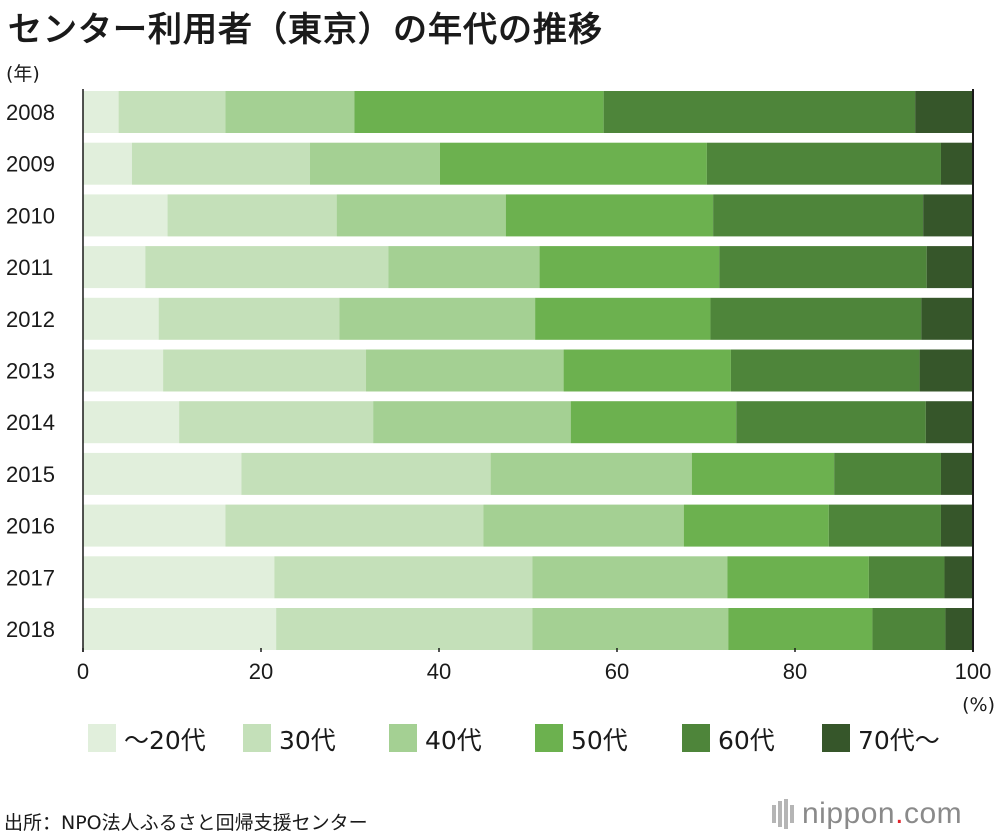 The image size is (1000, 840). What do you see at coordinates (617, 671) in the screenshot?
I see `x-tick-label-60: 60` at bounding box center [617, 671].